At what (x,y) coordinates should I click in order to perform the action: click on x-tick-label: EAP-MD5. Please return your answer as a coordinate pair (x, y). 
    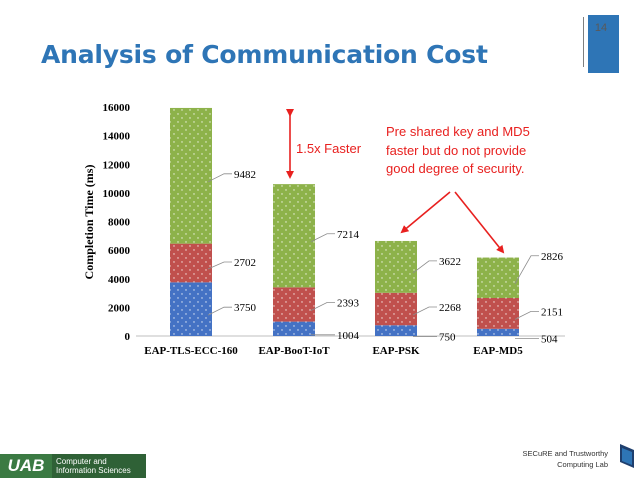
    Looking at the image, I should click on (498, 351).